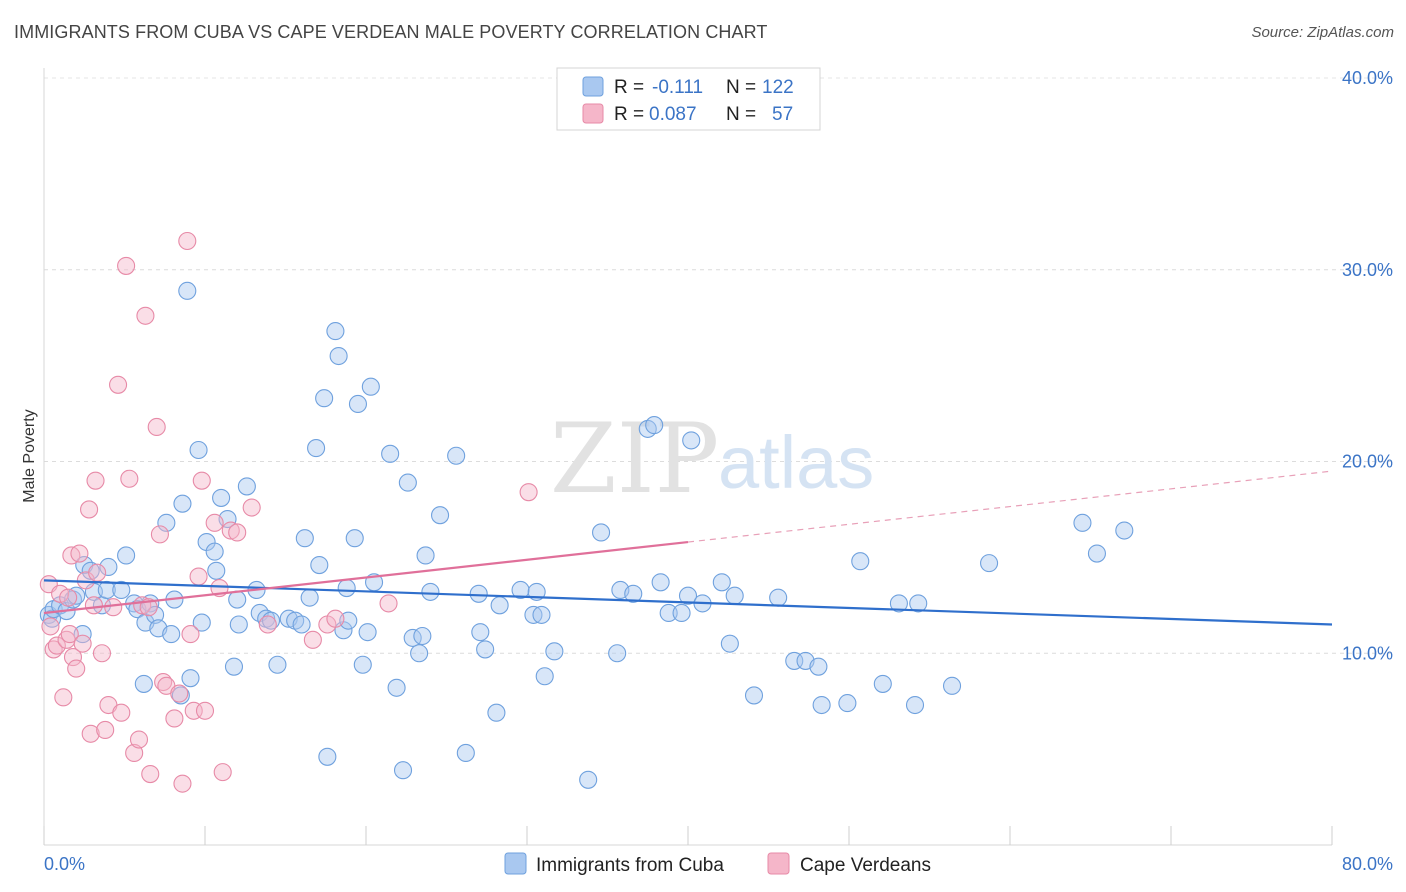 This screenshot has height=892, width=1406. Describe the element at coordinates (796, 462) in the screenshot. I see `watermark-atlas: atlas` at that location.